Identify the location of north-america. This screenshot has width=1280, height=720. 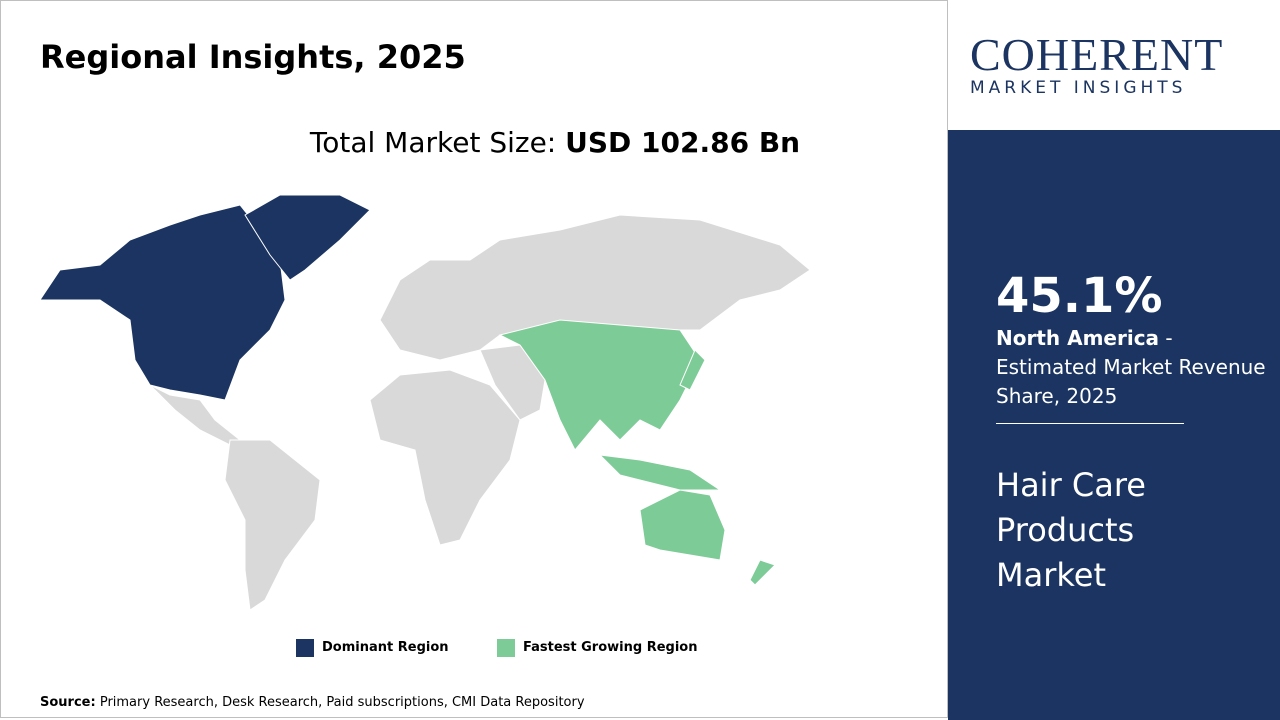
(162, 302).